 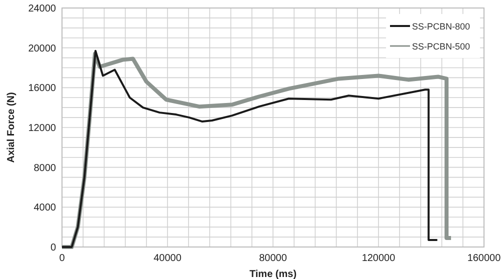 I want to click on y-tick-label: 0, so click(x=53, y=248).